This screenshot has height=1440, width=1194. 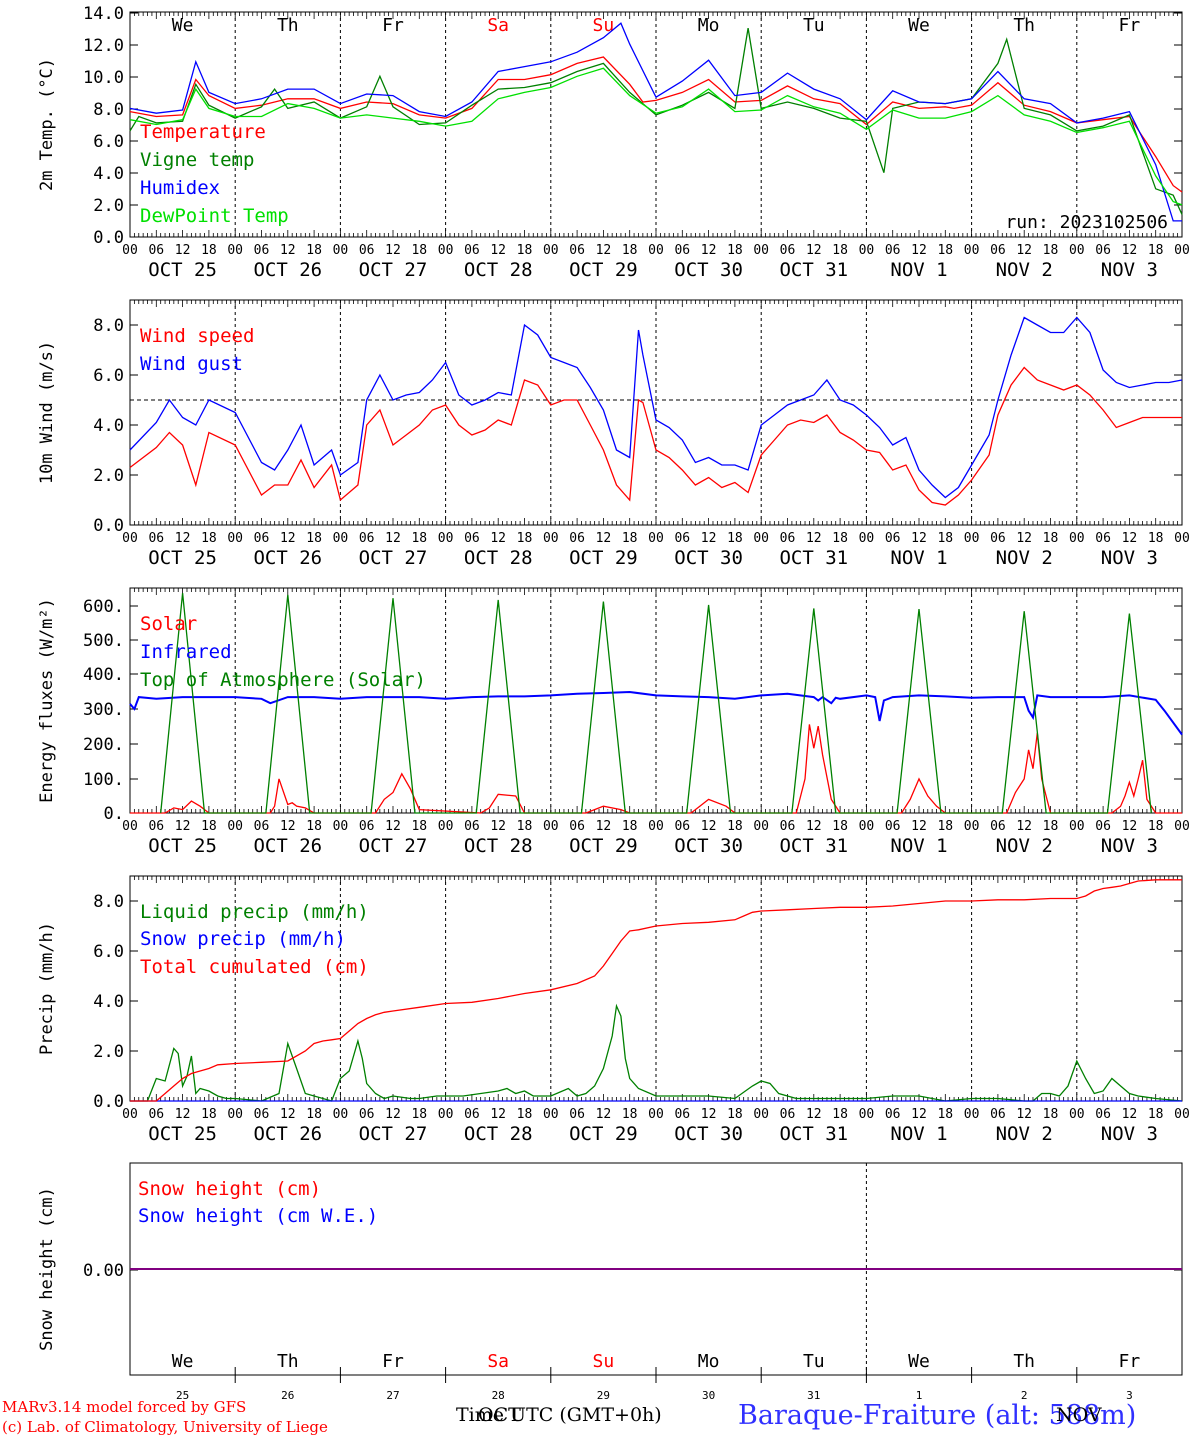 I want to click on weekday-label: Sa, so click(x=498, y=25).